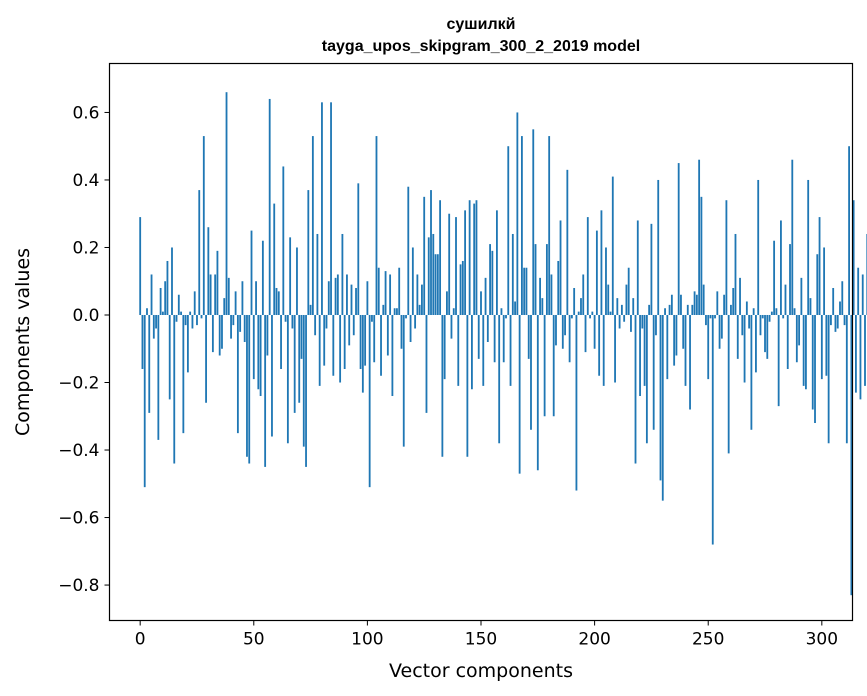  What do you see at coordinates (78, 384) in the screenshot?
I see `y-tick-label: −0.2` at bounding box center [78, 384].